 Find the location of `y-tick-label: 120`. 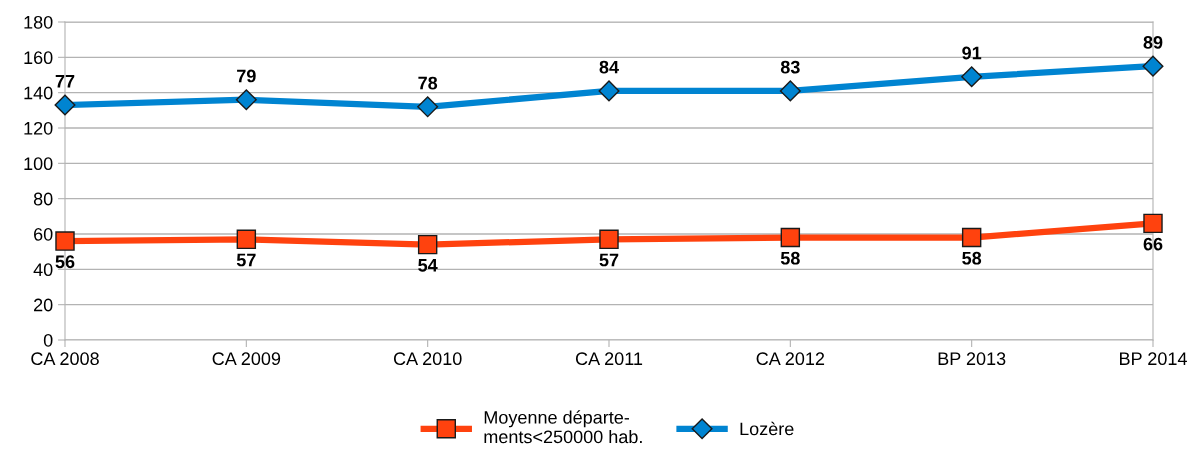

y-tick-label: 120 is located at coordinates (38, 128).